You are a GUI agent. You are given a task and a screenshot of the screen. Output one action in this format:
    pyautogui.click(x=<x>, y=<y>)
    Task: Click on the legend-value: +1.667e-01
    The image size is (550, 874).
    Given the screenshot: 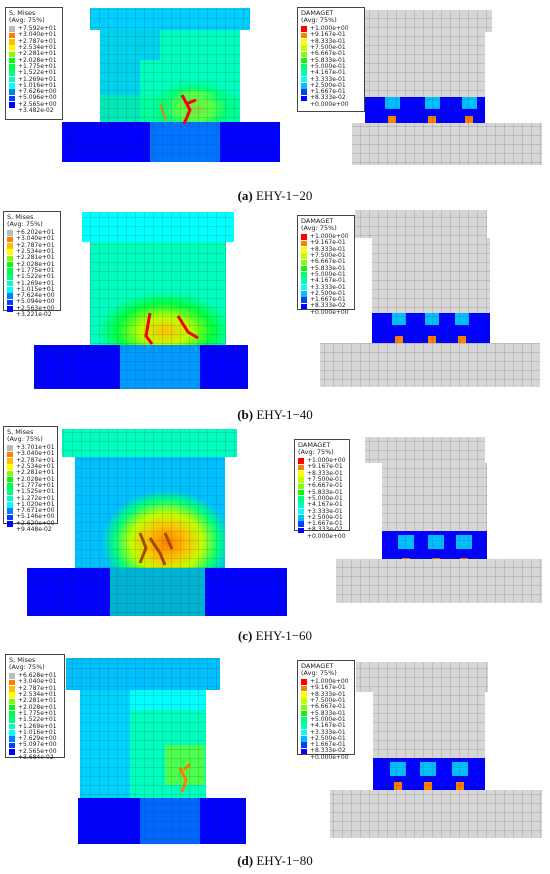 What is the action you would take?
    pyautogui.click(x=328, y=745)
    